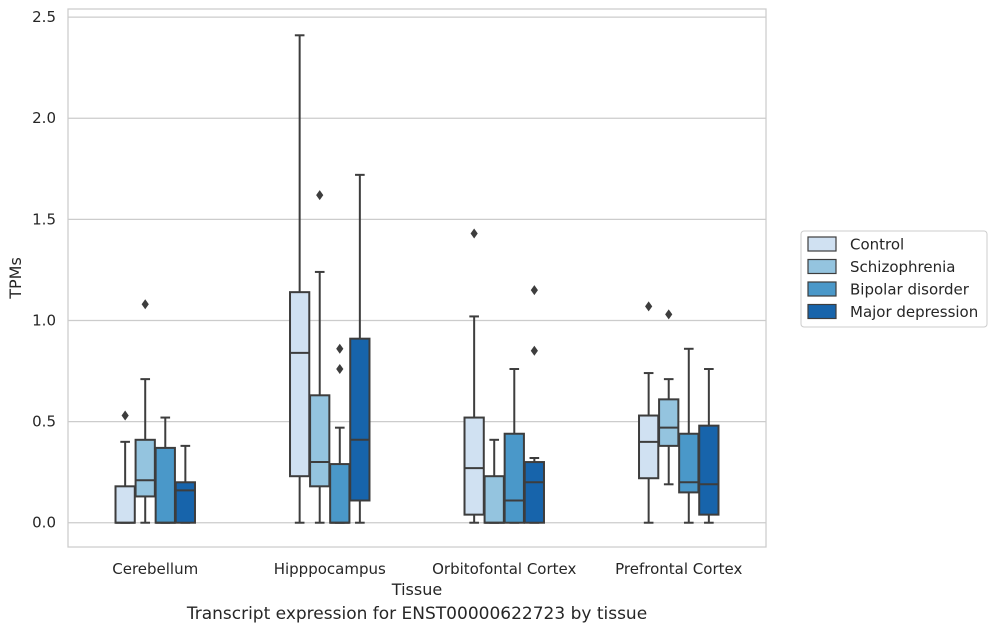  Describe the element at coordinates (44, 320) in the screenshot. I see `y-tick-label: 1.0` at that location.